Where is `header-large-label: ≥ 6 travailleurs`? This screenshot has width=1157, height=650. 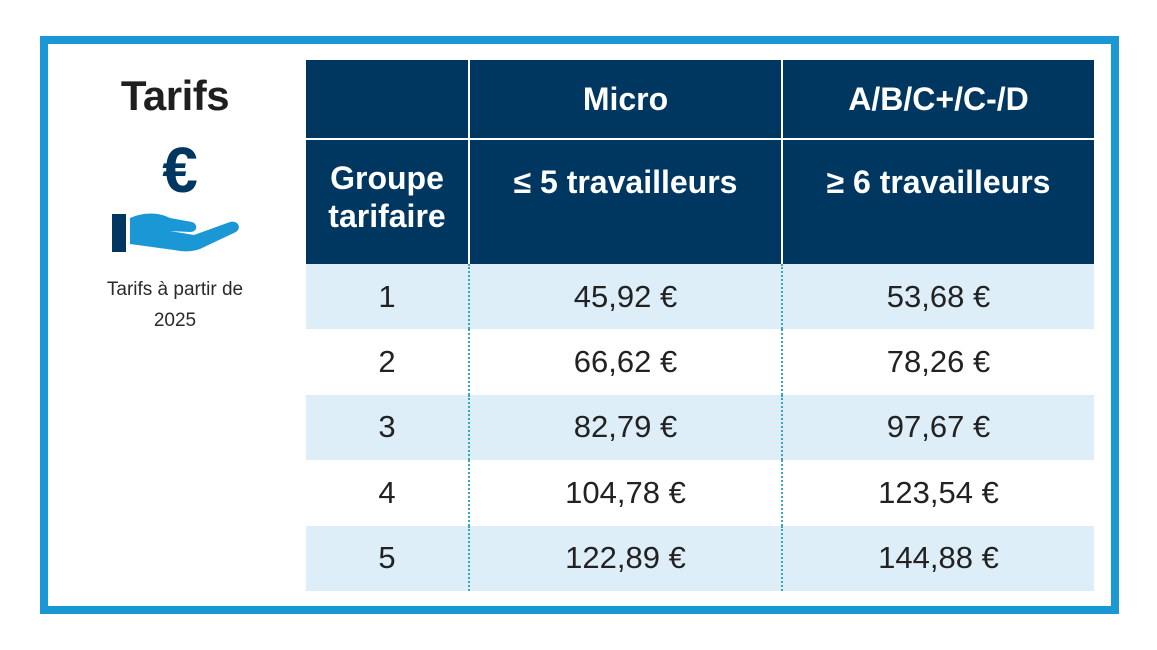 header-large-label: ≥ 6 travailleurs is located at coordinates (938, 182).